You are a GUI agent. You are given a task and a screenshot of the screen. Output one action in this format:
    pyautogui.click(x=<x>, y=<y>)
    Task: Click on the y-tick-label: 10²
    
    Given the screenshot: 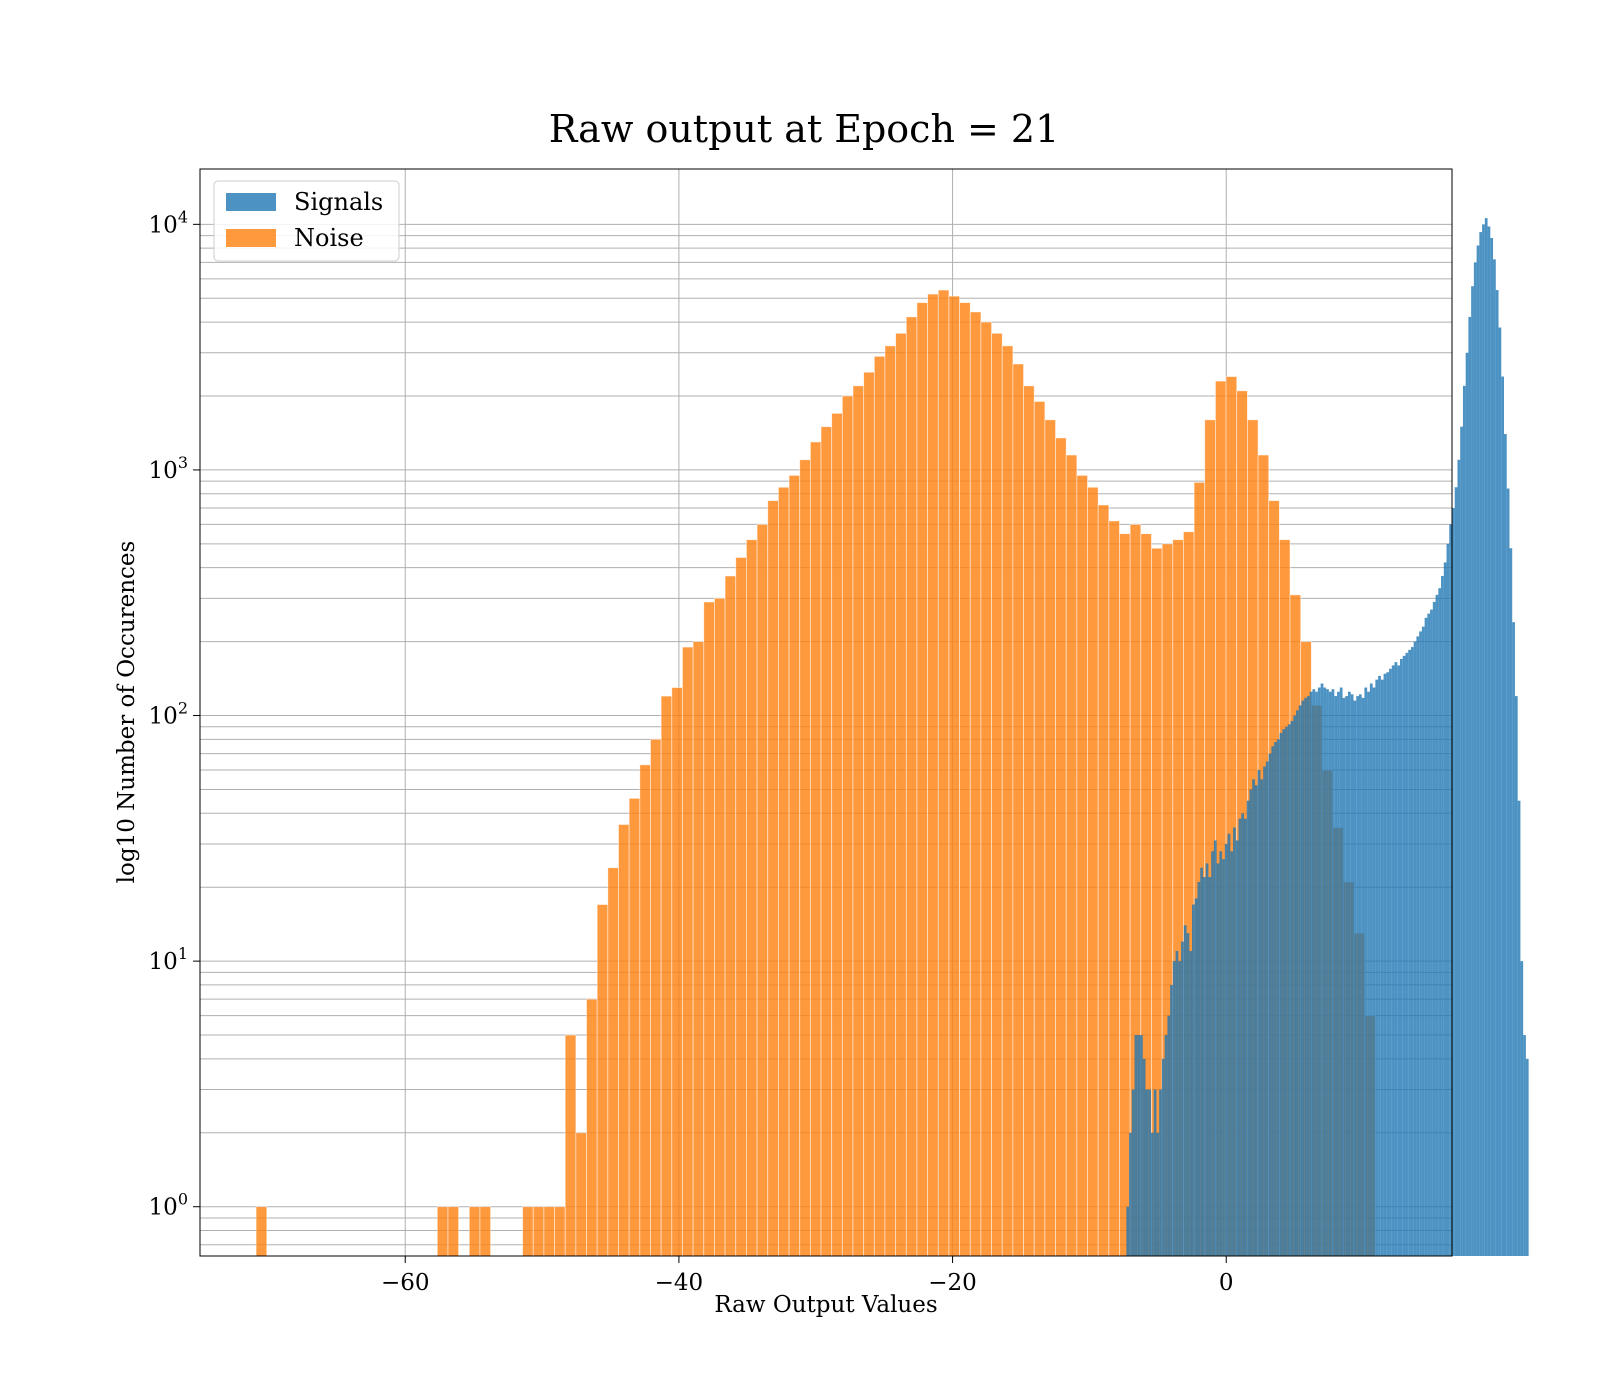 What is the action you would take?
    pyautogui.click(x=168, y=714)
    